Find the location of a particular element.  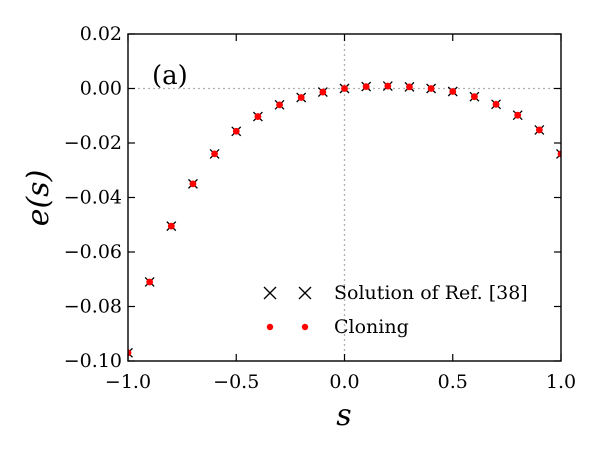

y-tick-label: −0.06 is located at coordinates (93, 252).